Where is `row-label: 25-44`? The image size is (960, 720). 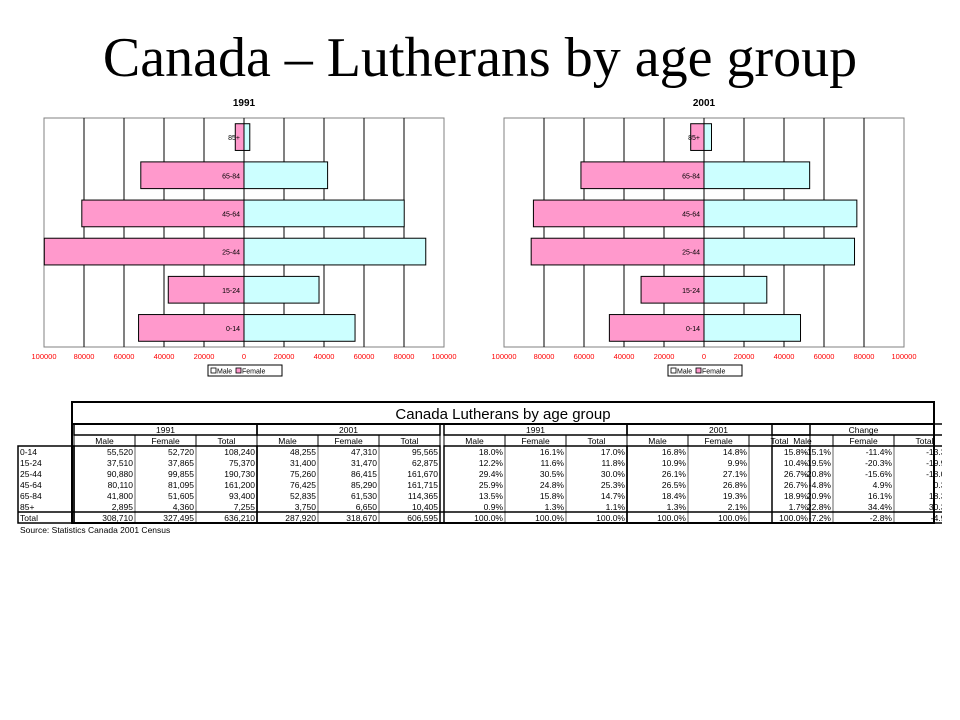
row-label: 25-44 is located at coordinates (31, 474).